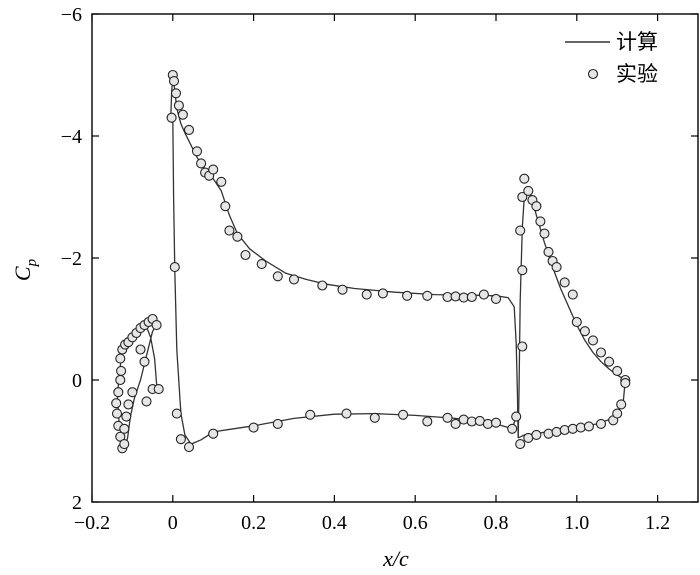 This screenshot has height=575, width=700. I want to click on y-axis-label-main: C, so click(22, 273).